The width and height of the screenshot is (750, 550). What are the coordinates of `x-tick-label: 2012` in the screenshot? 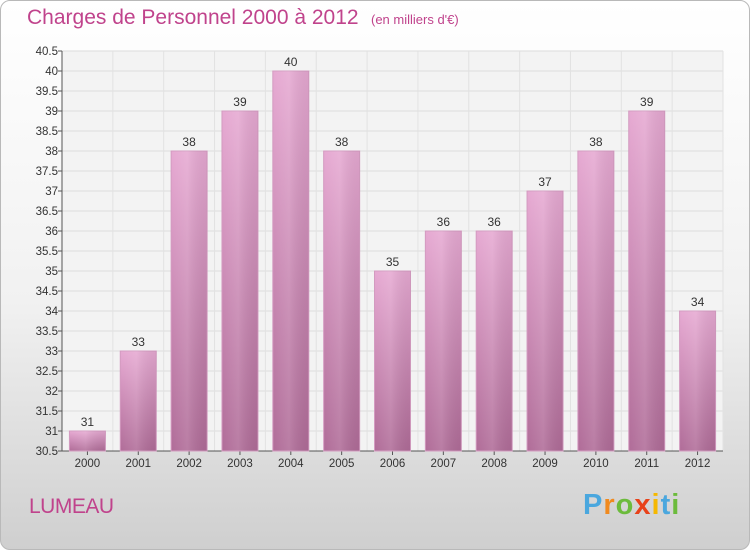 It's located at (698, 464).